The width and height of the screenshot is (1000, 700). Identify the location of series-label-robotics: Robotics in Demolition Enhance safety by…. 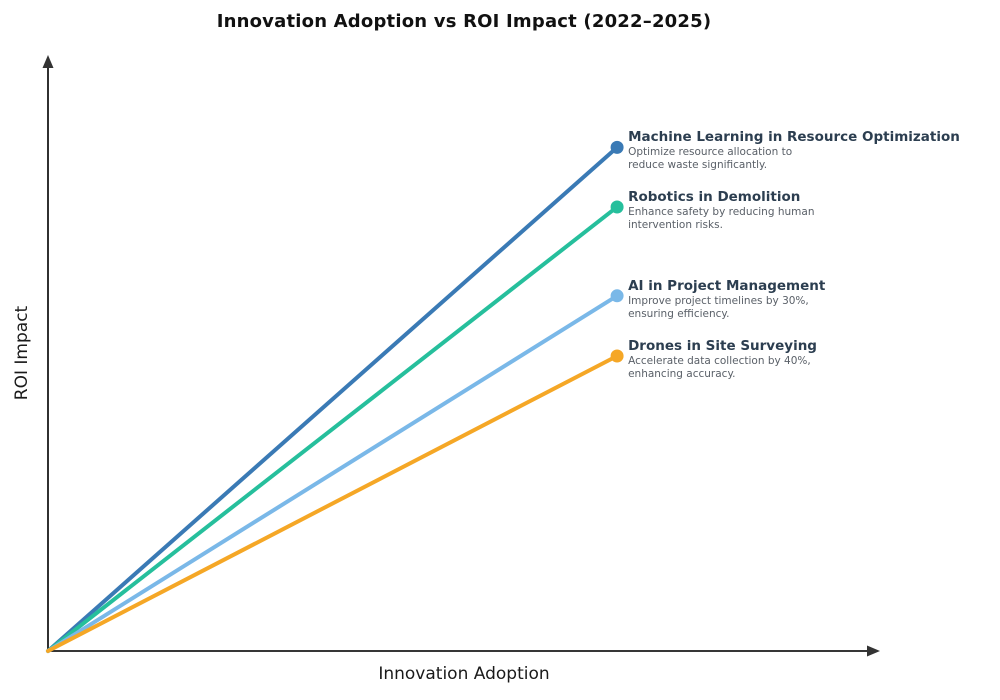
(721, 210).